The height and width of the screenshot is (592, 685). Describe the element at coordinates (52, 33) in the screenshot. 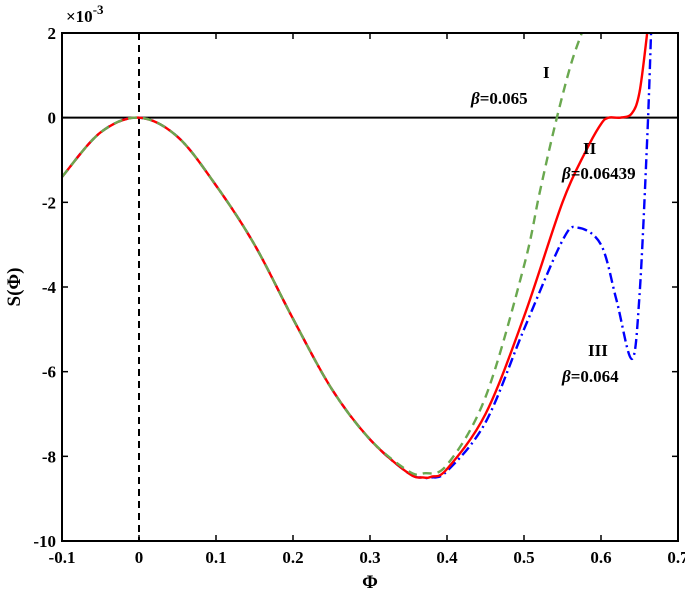

I see `y-tick-label: 2` at that location.